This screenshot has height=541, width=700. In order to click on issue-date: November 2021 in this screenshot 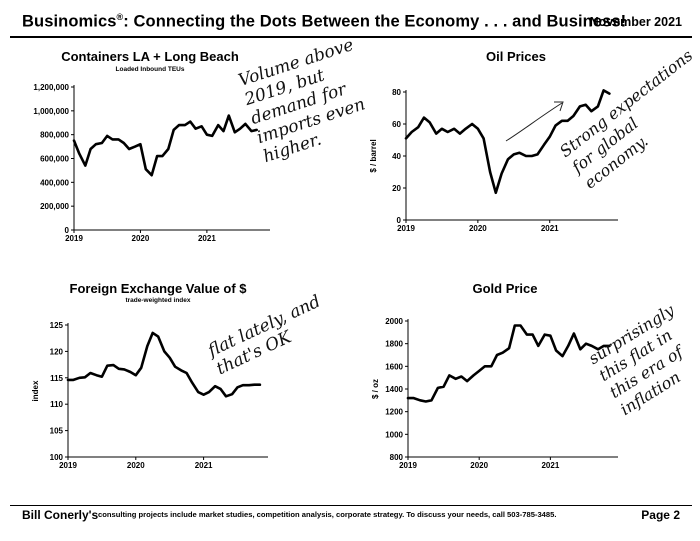, I will do `click(635, 22)`.